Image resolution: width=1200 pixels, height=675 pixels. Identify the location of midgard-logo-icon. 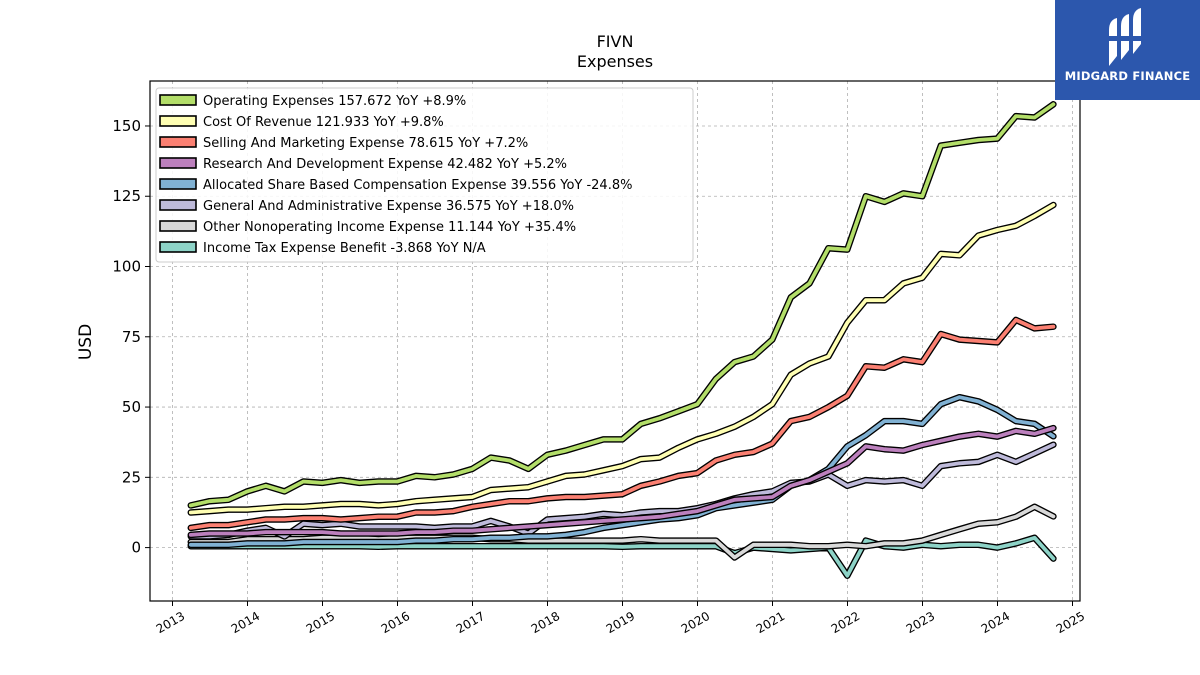
(1126, 37).